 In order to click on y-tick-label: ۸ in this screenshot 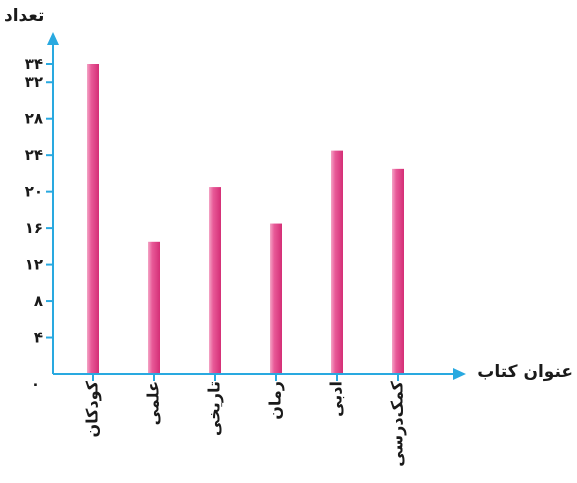, I will do `click(38, 301)`.